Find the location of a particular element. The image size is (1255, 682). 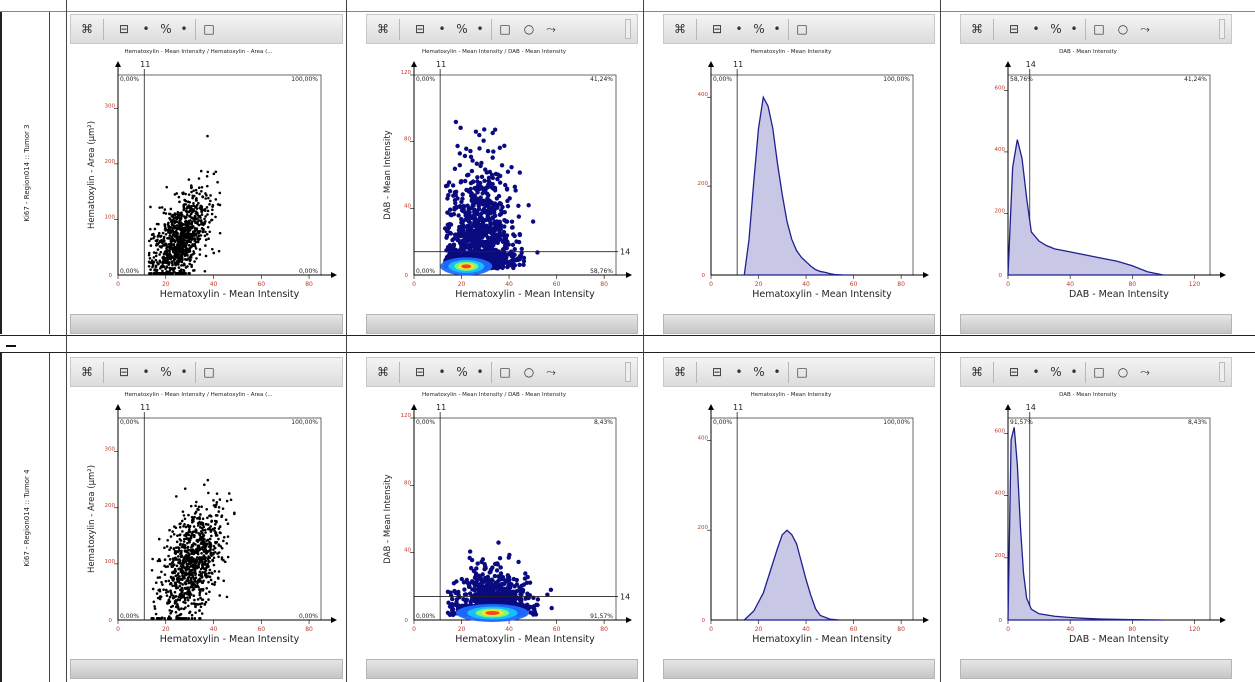

histogram-area is located at coordinates (1085, 524).